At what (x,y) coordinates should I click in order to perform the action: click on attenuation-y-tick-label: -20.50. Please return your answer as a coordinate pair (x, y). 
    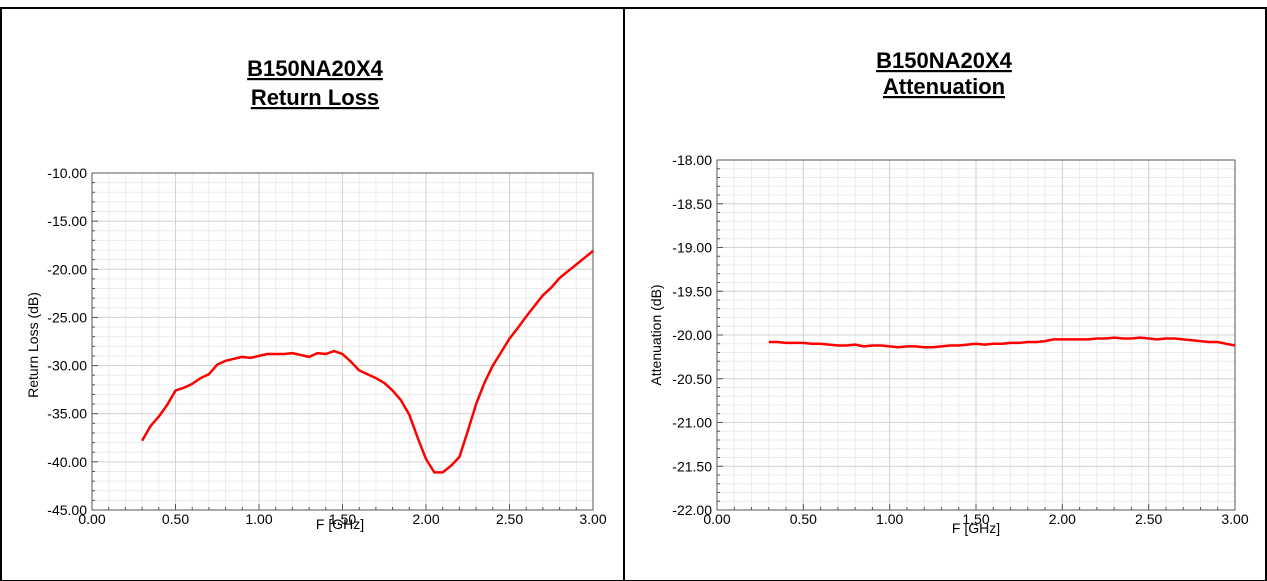
    Looking at the image, I should click on (692, 379).